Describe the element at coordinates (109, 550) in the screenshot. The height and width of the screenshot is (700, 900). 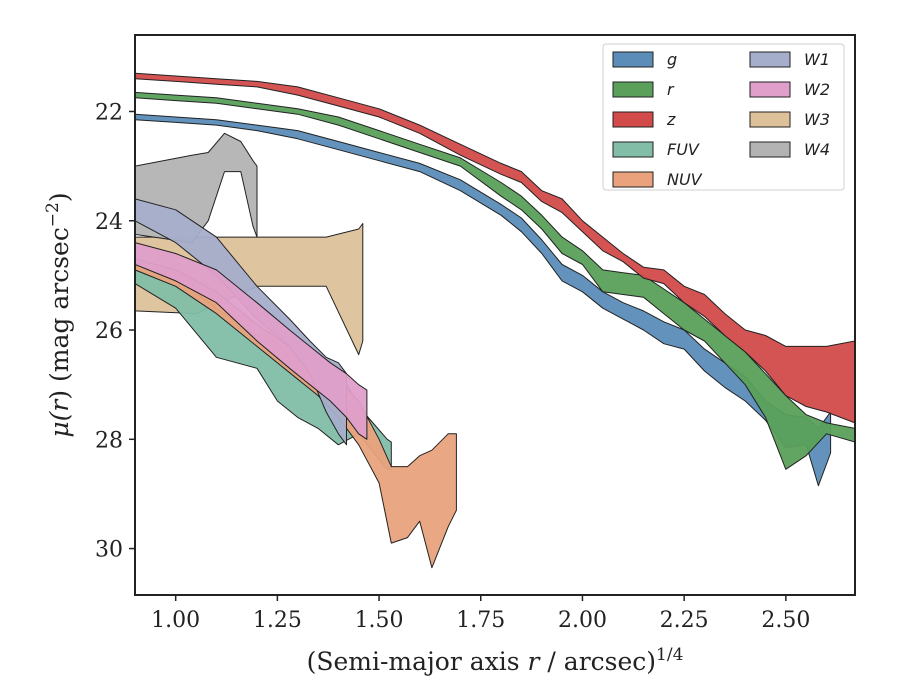
I see `y-tick-label: 30` at that location.